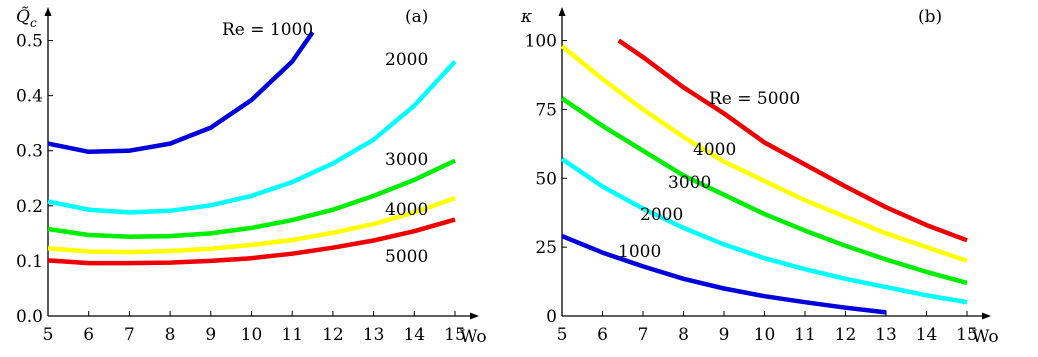  I want to click on y-axis-title-main: Q̃, so click(23, 17).